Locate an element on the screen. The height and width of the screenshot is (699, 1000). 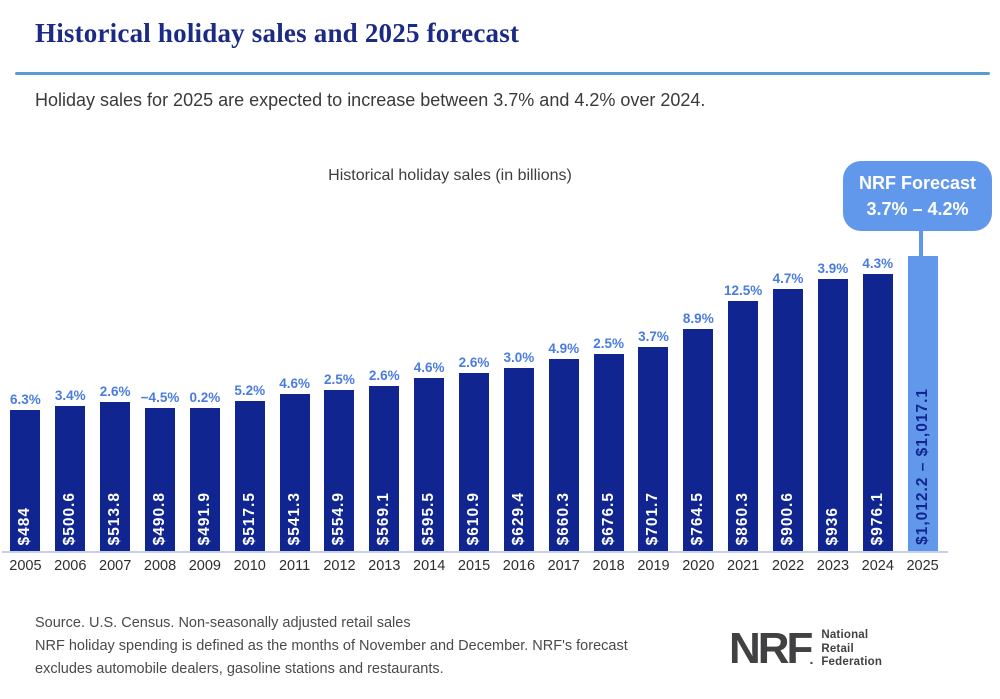
nrf-logo: NRF . National Retail Federation is located at coordinates (805, 649).